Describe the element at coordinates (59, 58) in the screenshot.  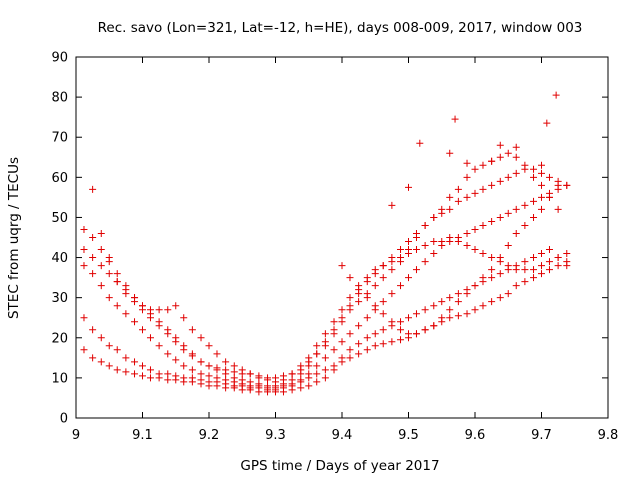
I see `y-tick-label: 90` at that location.